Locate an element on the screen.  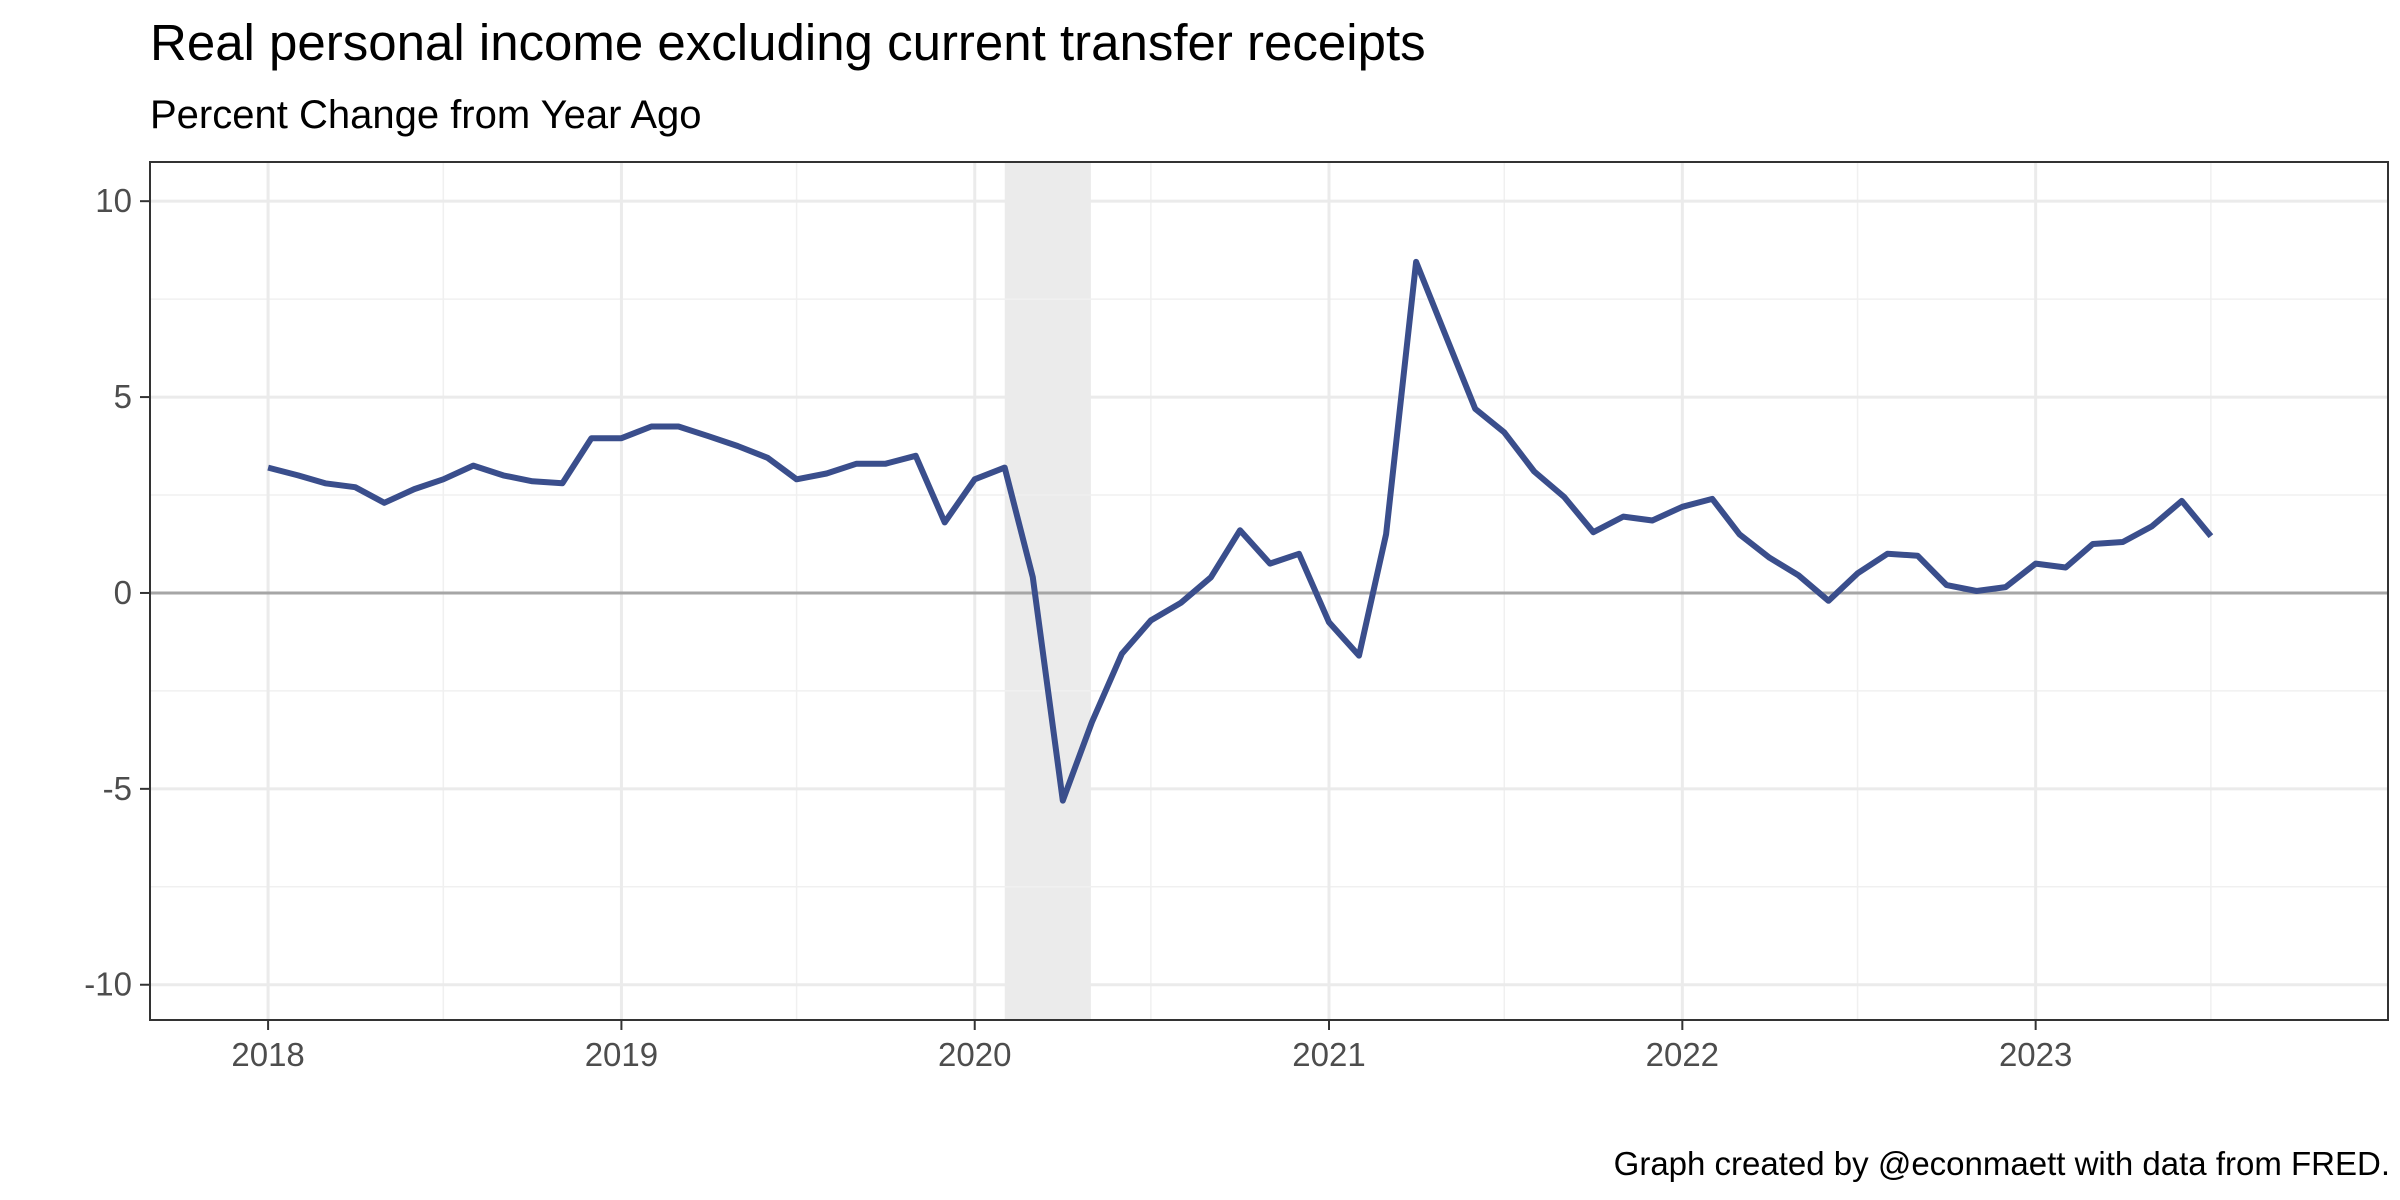
chart-subtitle: Percent Change from Year Ago is located at coordinates (425, 115).